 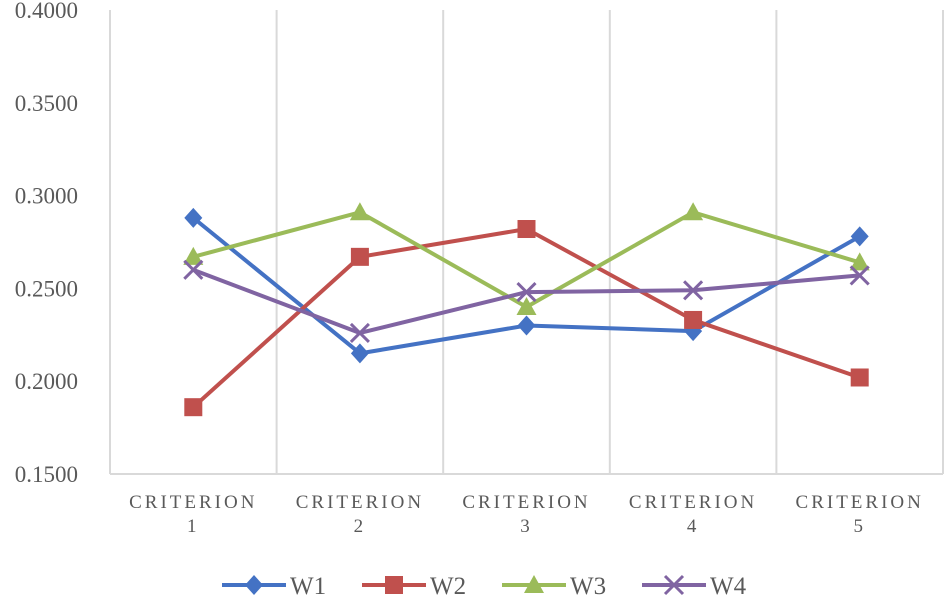 What do you see at coordinates (46, 288) in the screenshot?
I see `y-tick-label: 0.2500` at bounding box center [46, 288].